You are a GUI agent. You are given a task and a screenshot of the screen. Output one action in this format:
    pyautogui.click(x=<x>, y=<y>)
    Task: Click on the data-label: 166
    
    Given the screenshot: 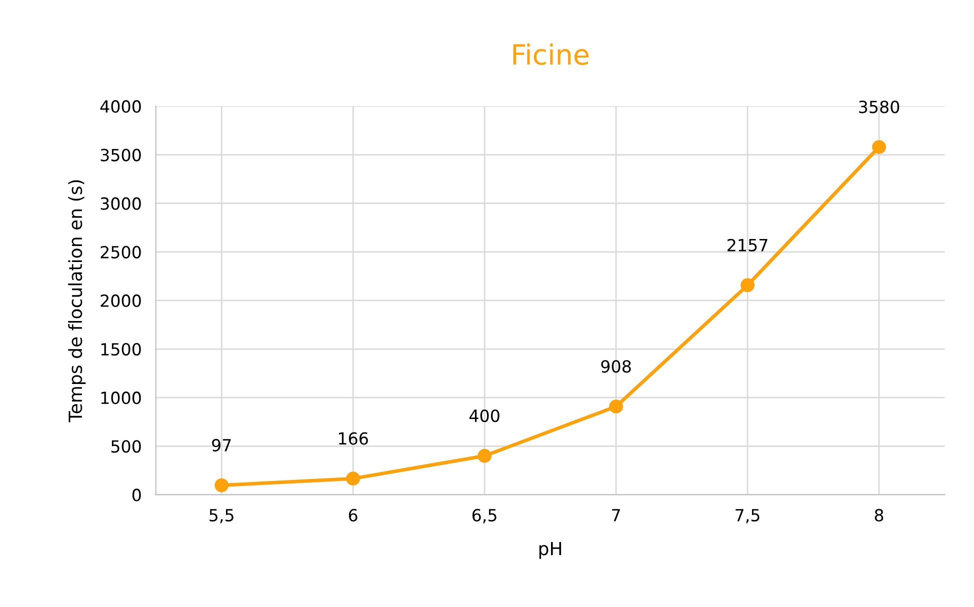 What is the action you would take?
    pyautogui.click(x=353, y=438)
    